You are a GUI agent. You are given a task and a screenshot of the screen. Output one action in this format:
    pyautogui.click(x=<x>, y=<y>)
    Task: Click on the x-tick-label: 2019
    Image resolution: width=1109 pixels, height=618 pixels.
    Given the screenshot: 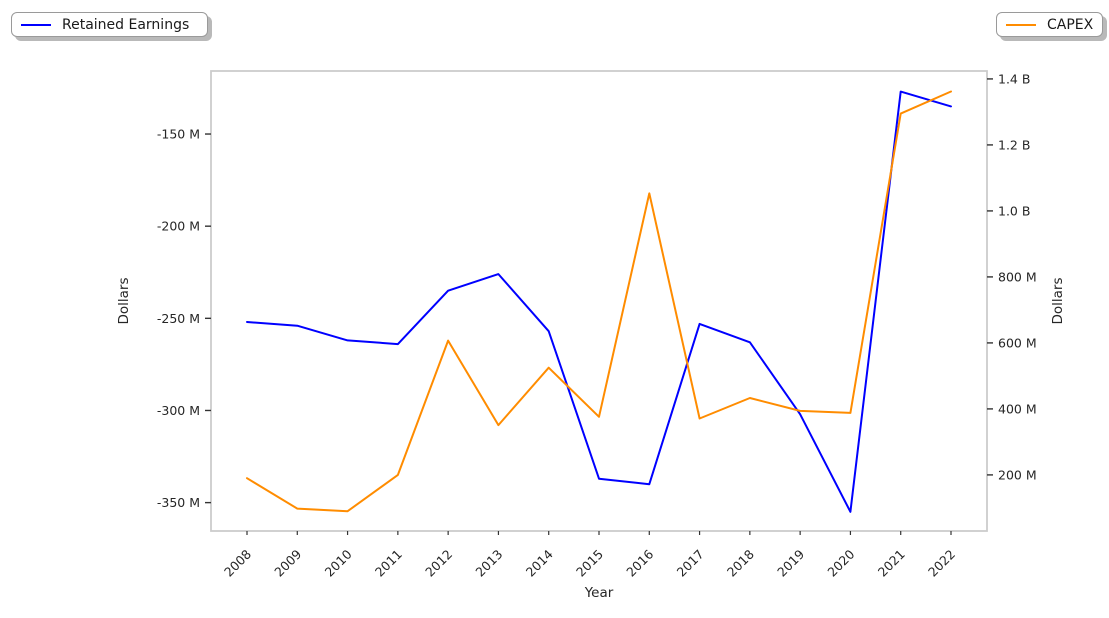 What is the action you would take?
    pyautogui.click(x=790, y=562)
    